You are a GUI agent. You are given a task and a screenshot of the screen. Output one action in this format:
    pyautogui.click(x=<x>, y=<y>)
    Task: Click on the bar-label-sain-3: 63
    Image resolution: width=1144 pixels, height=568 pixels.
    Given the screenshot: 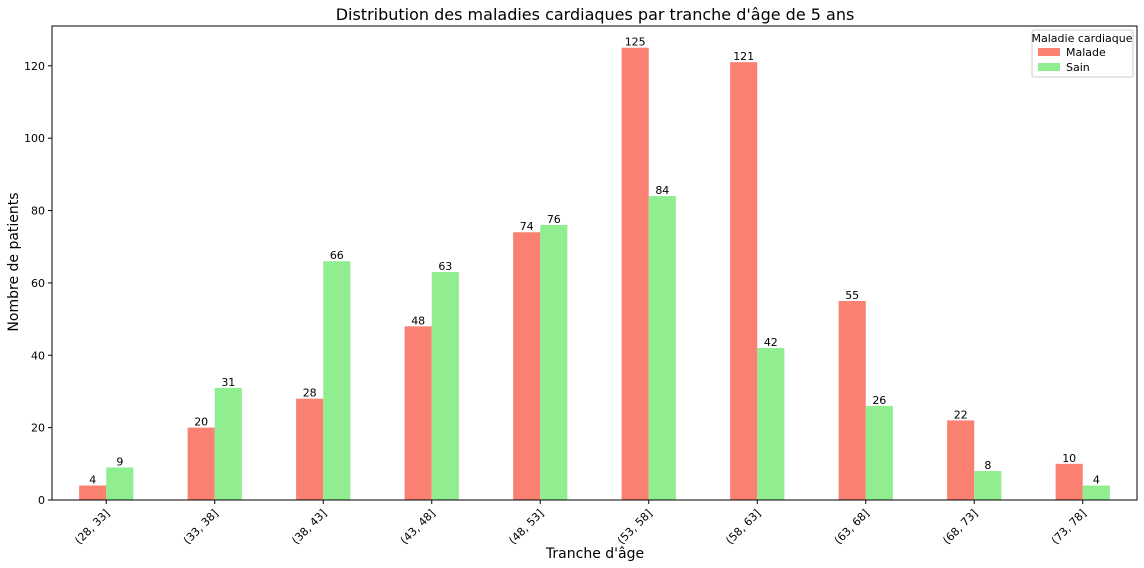 What is the action you would take?
    pyautogui.click(x=445, y=266)
    